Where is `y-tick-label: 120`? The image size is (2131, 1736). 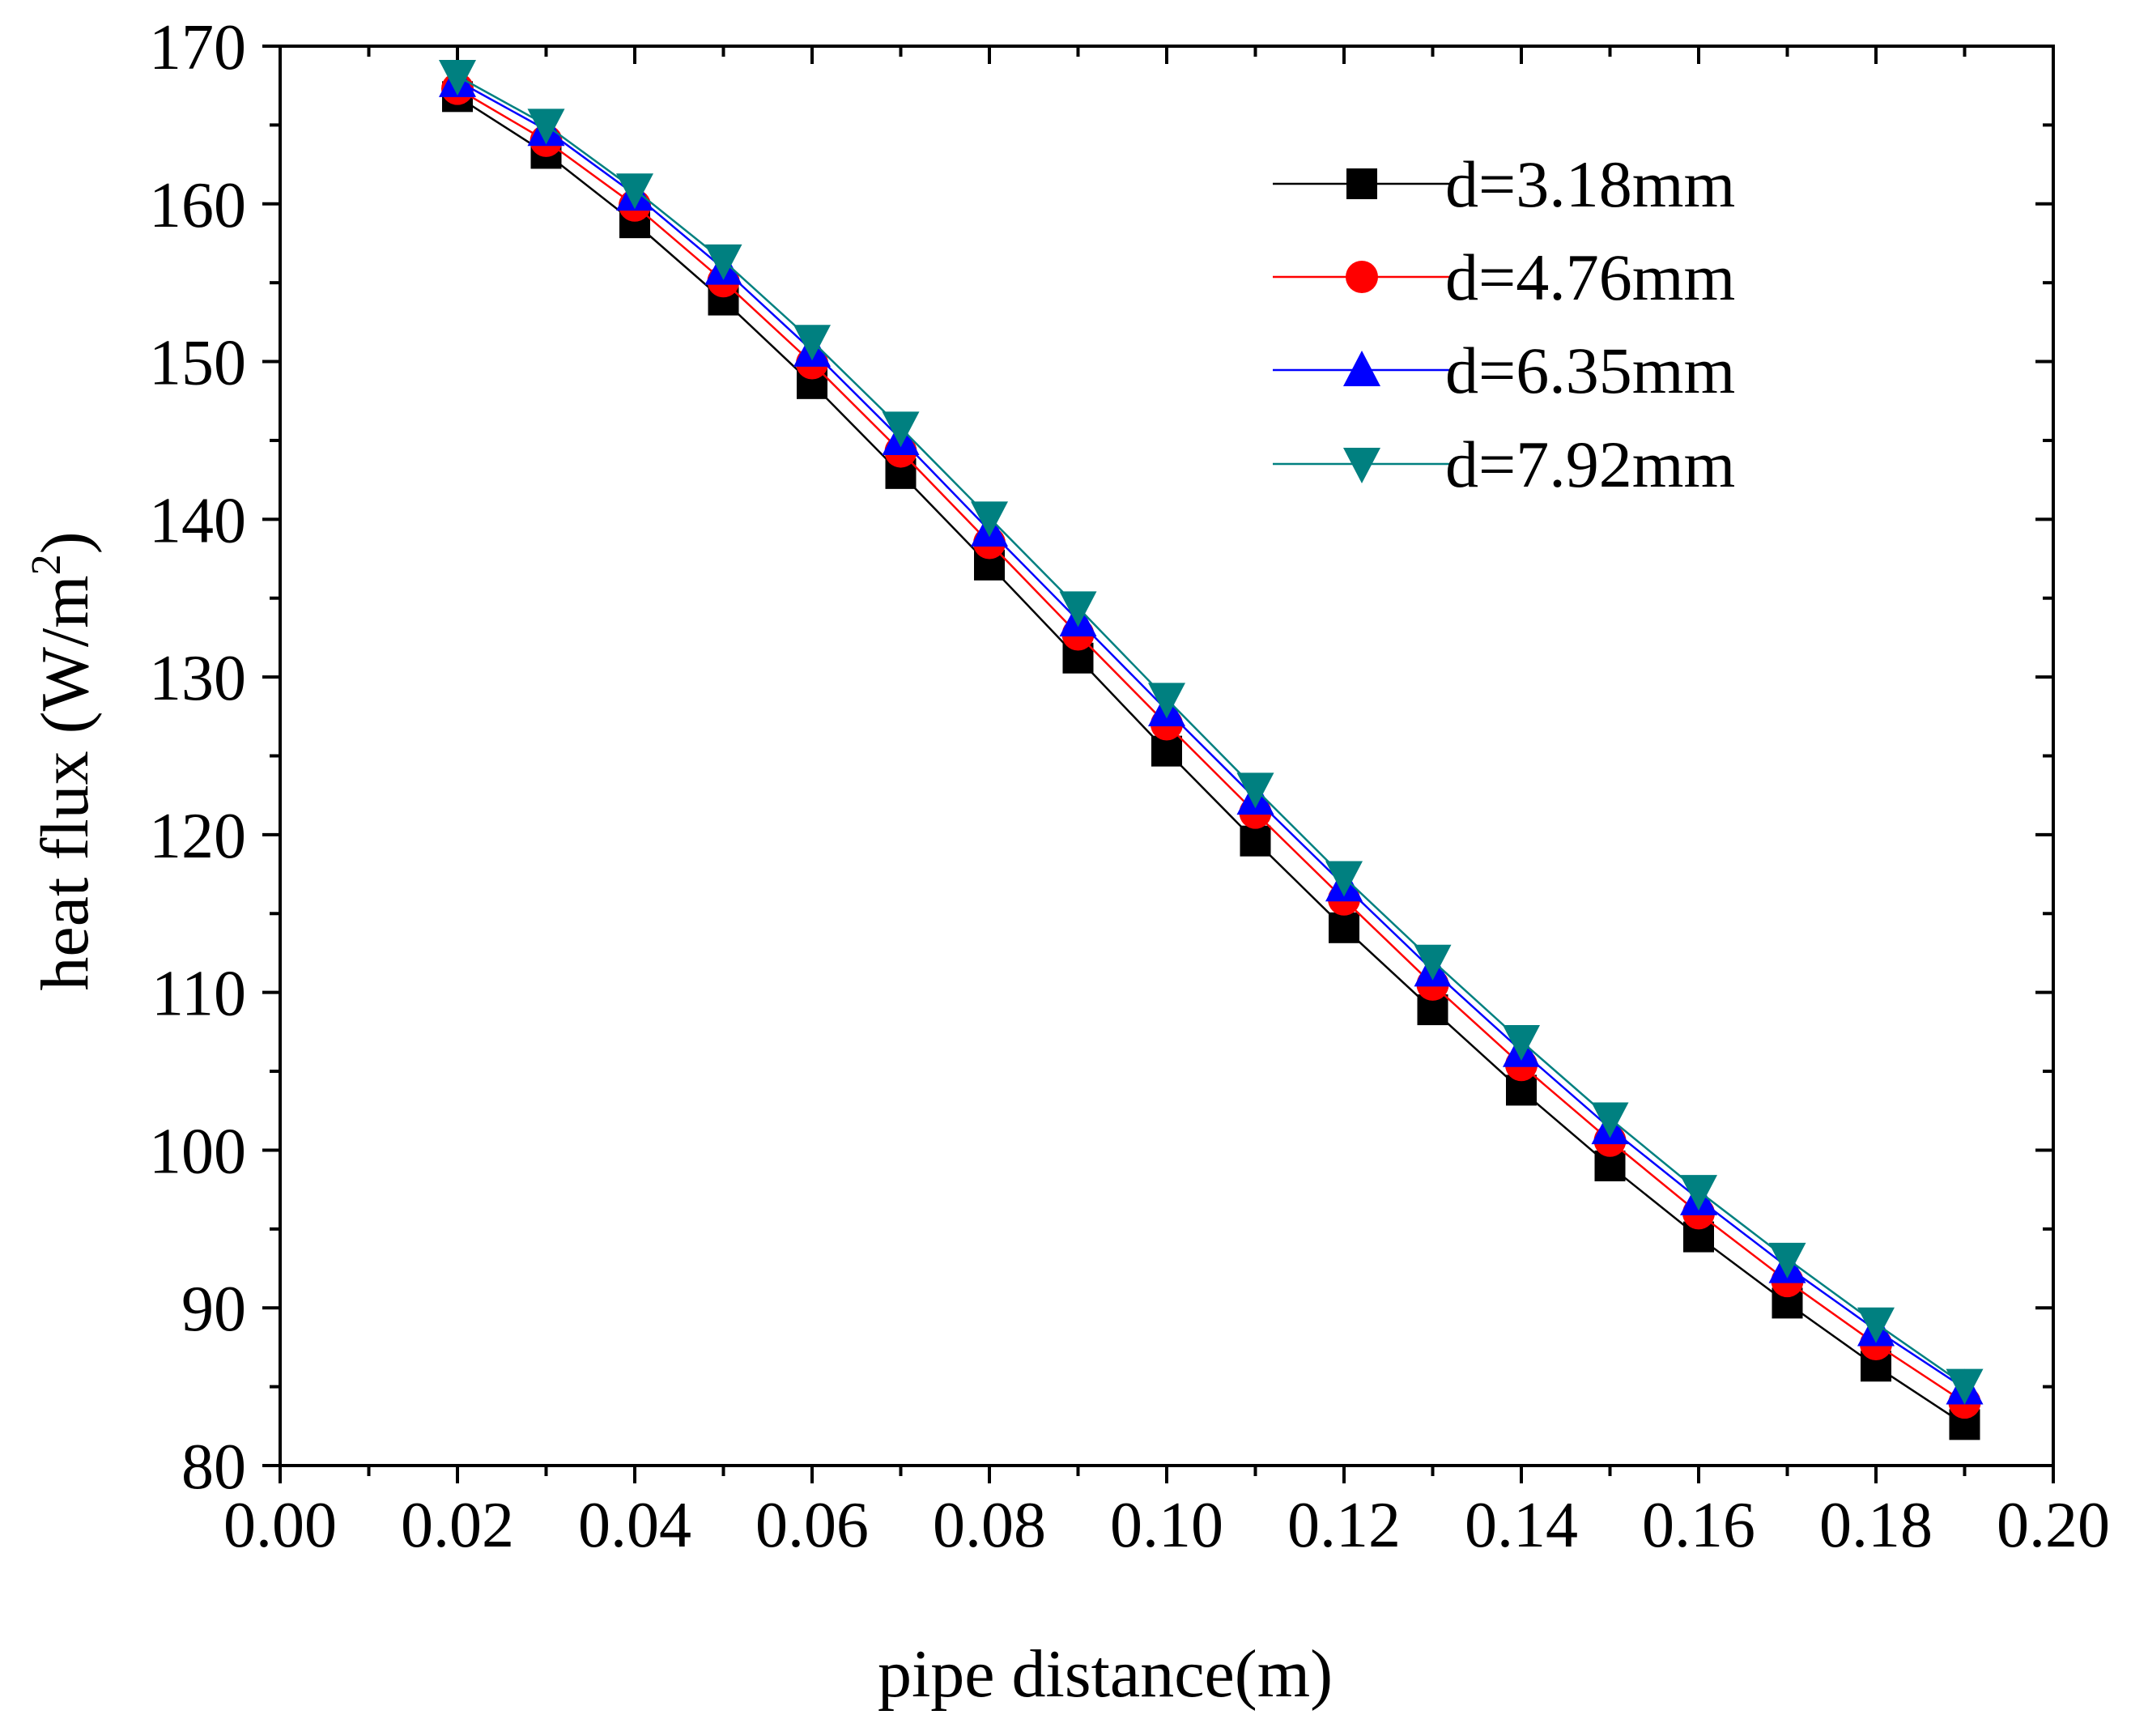
y-tick-label: 120 is located at coordinates (197, 836).